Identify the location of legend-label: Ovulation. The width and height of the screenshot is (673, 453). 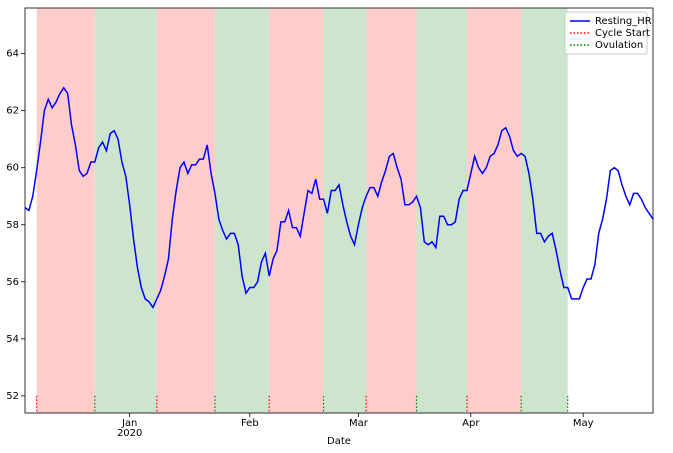
(619, 45).